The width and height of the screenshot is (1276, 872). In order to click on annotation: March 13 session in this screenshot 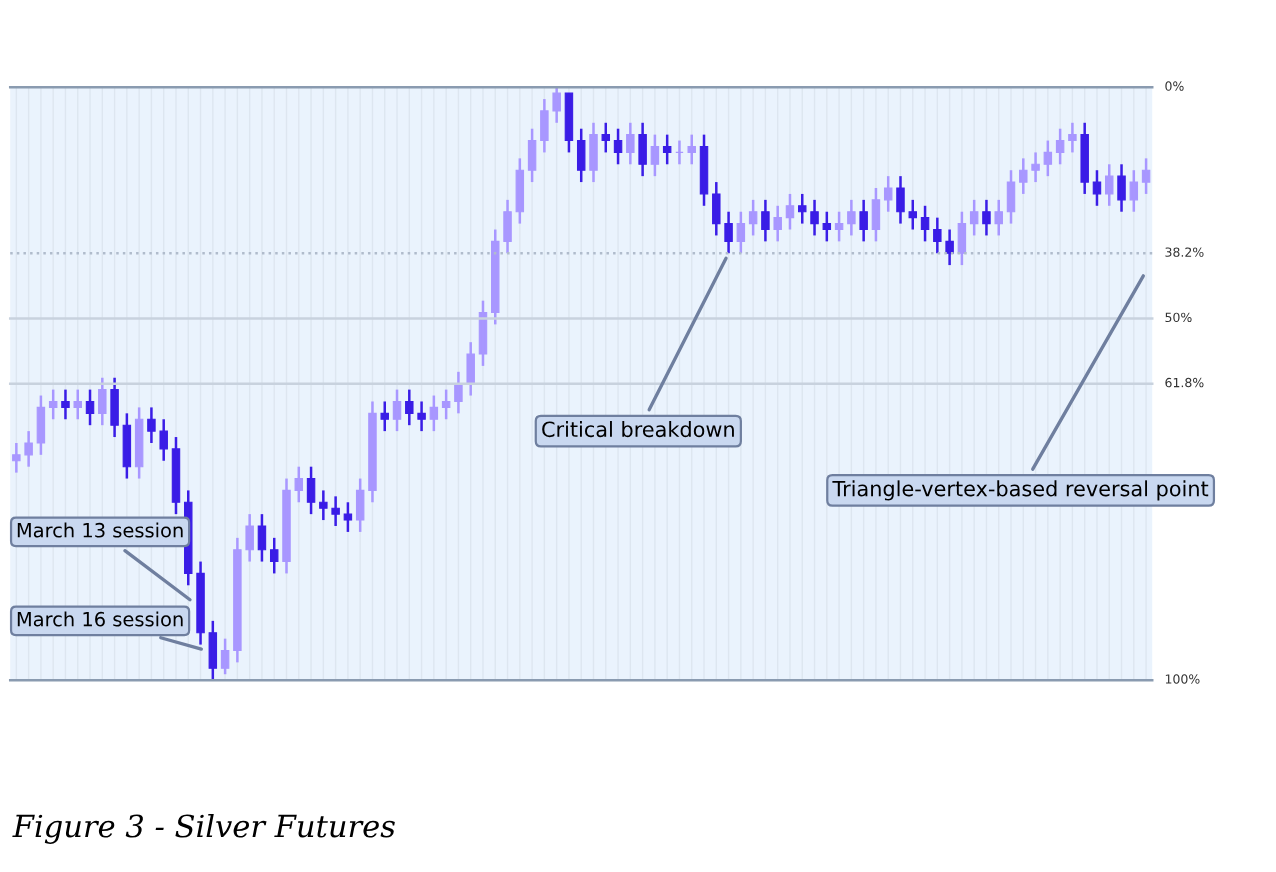, I will do `click(100, 530)`.